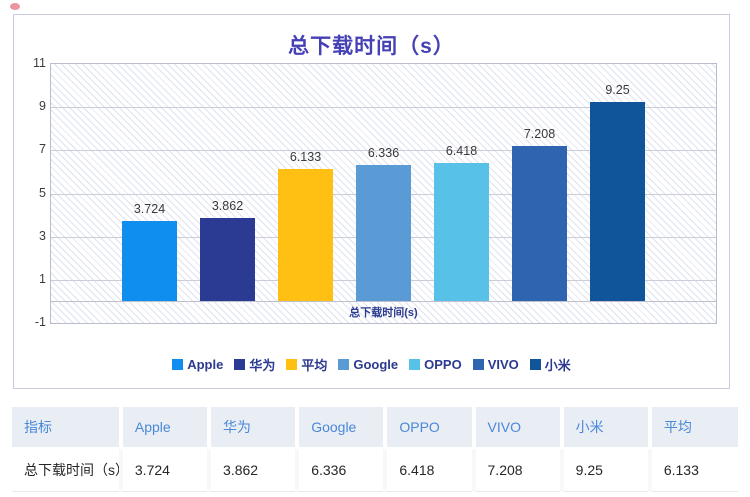  I want to click on table-header-cell: Apple, so click(166, 428).